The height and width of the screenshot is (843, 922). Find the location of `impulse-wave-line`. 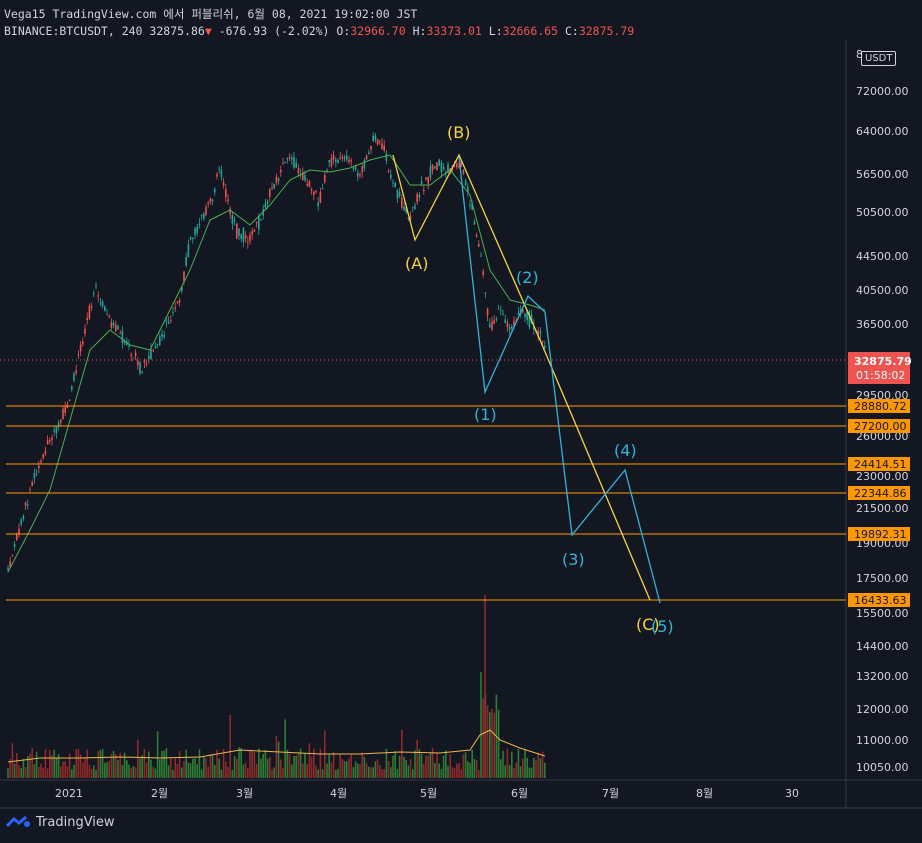

impulse-wave-line is located at coordinates (559, 380).